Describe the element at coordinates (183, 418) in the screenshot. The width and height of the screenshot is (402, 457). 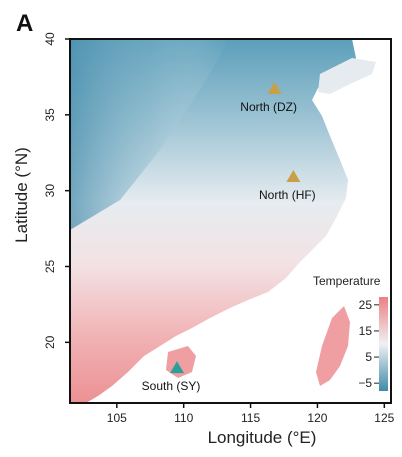
I see `x-tick-label: 110` at that location.